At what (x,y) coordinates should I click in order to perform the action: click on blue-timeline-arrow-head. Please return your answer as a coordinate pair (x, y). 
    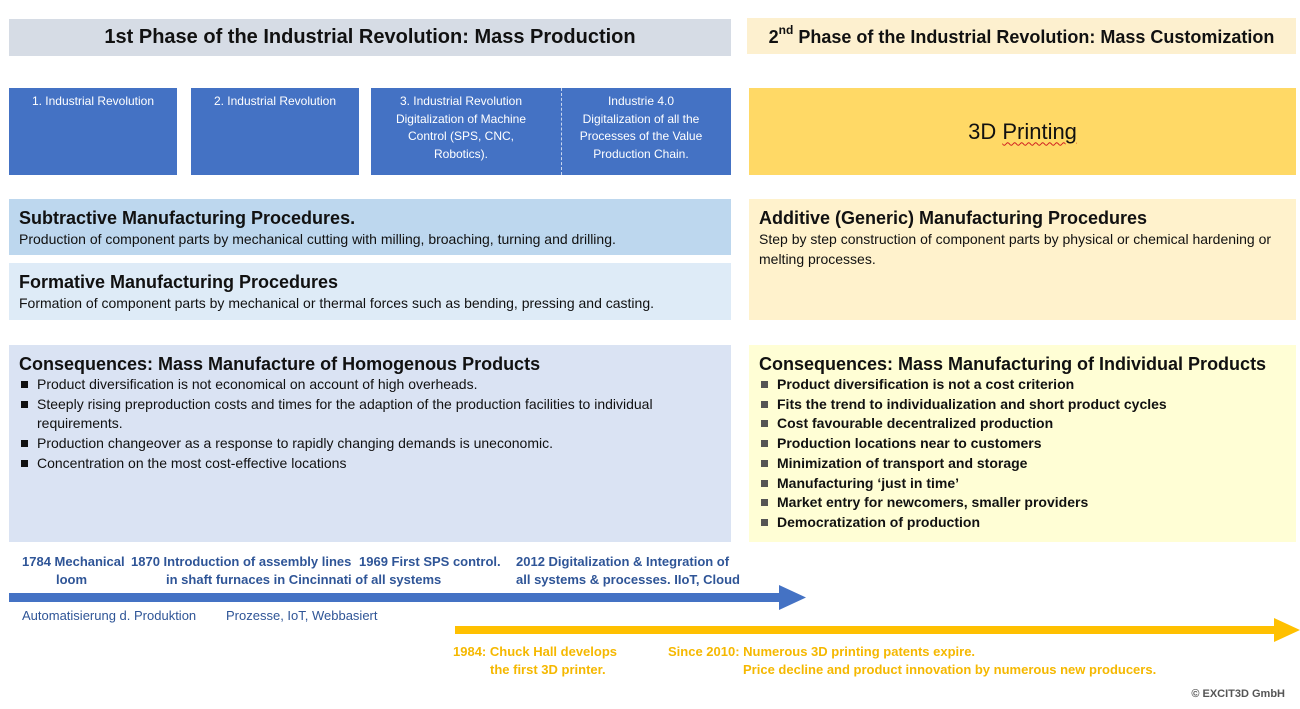
    Looking at the image, I should click on (792, 597).